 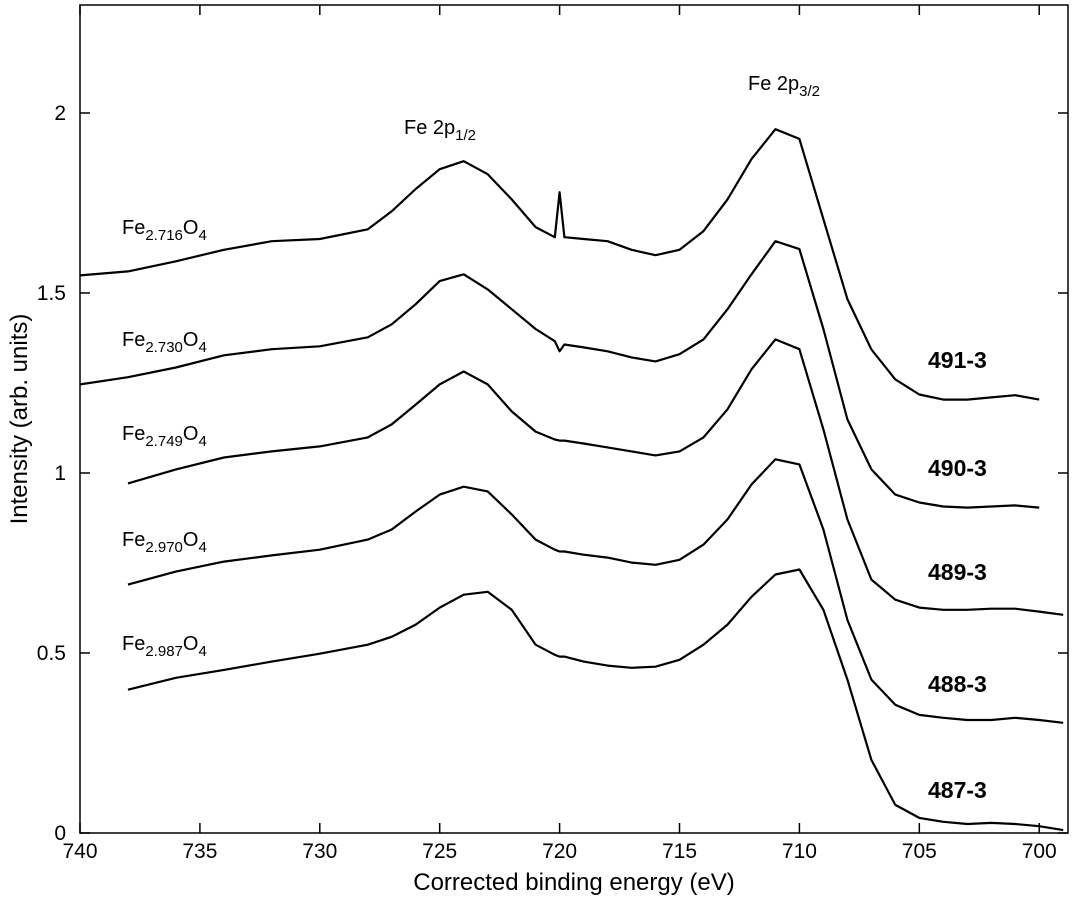 What do you see at coordinates (809, 91) in the screenshot?
I see `label-part: 3/2` at bounding box center [809, 91].